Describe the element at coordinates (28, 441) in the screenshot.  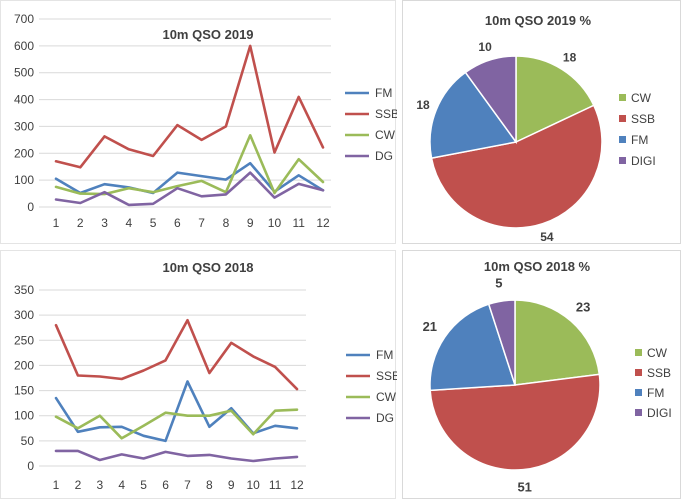
I see `y-tick-label: 50` at that location.